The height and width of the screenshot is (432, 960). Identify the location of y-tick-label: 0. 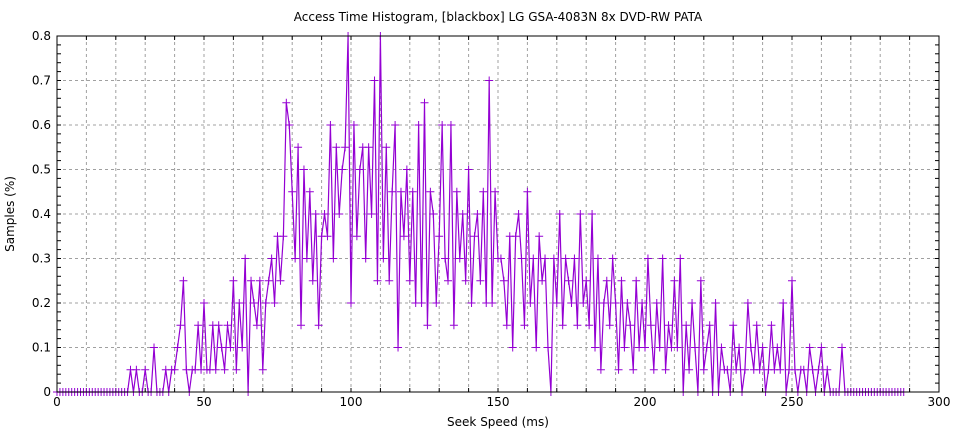
(47, 392).